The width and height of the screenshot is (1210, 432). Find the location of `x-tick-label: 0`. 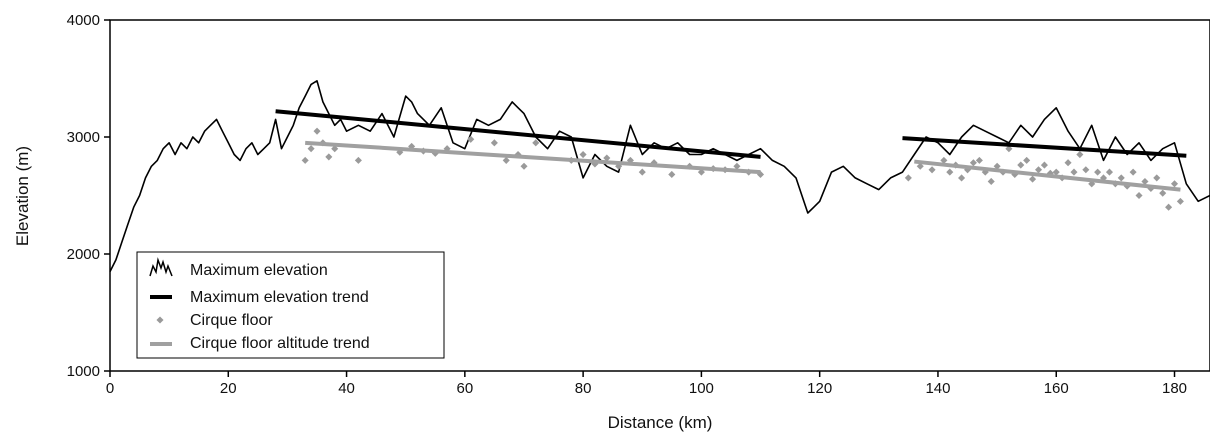

x-tick-label: 0 is located at coordinates (110, 388).